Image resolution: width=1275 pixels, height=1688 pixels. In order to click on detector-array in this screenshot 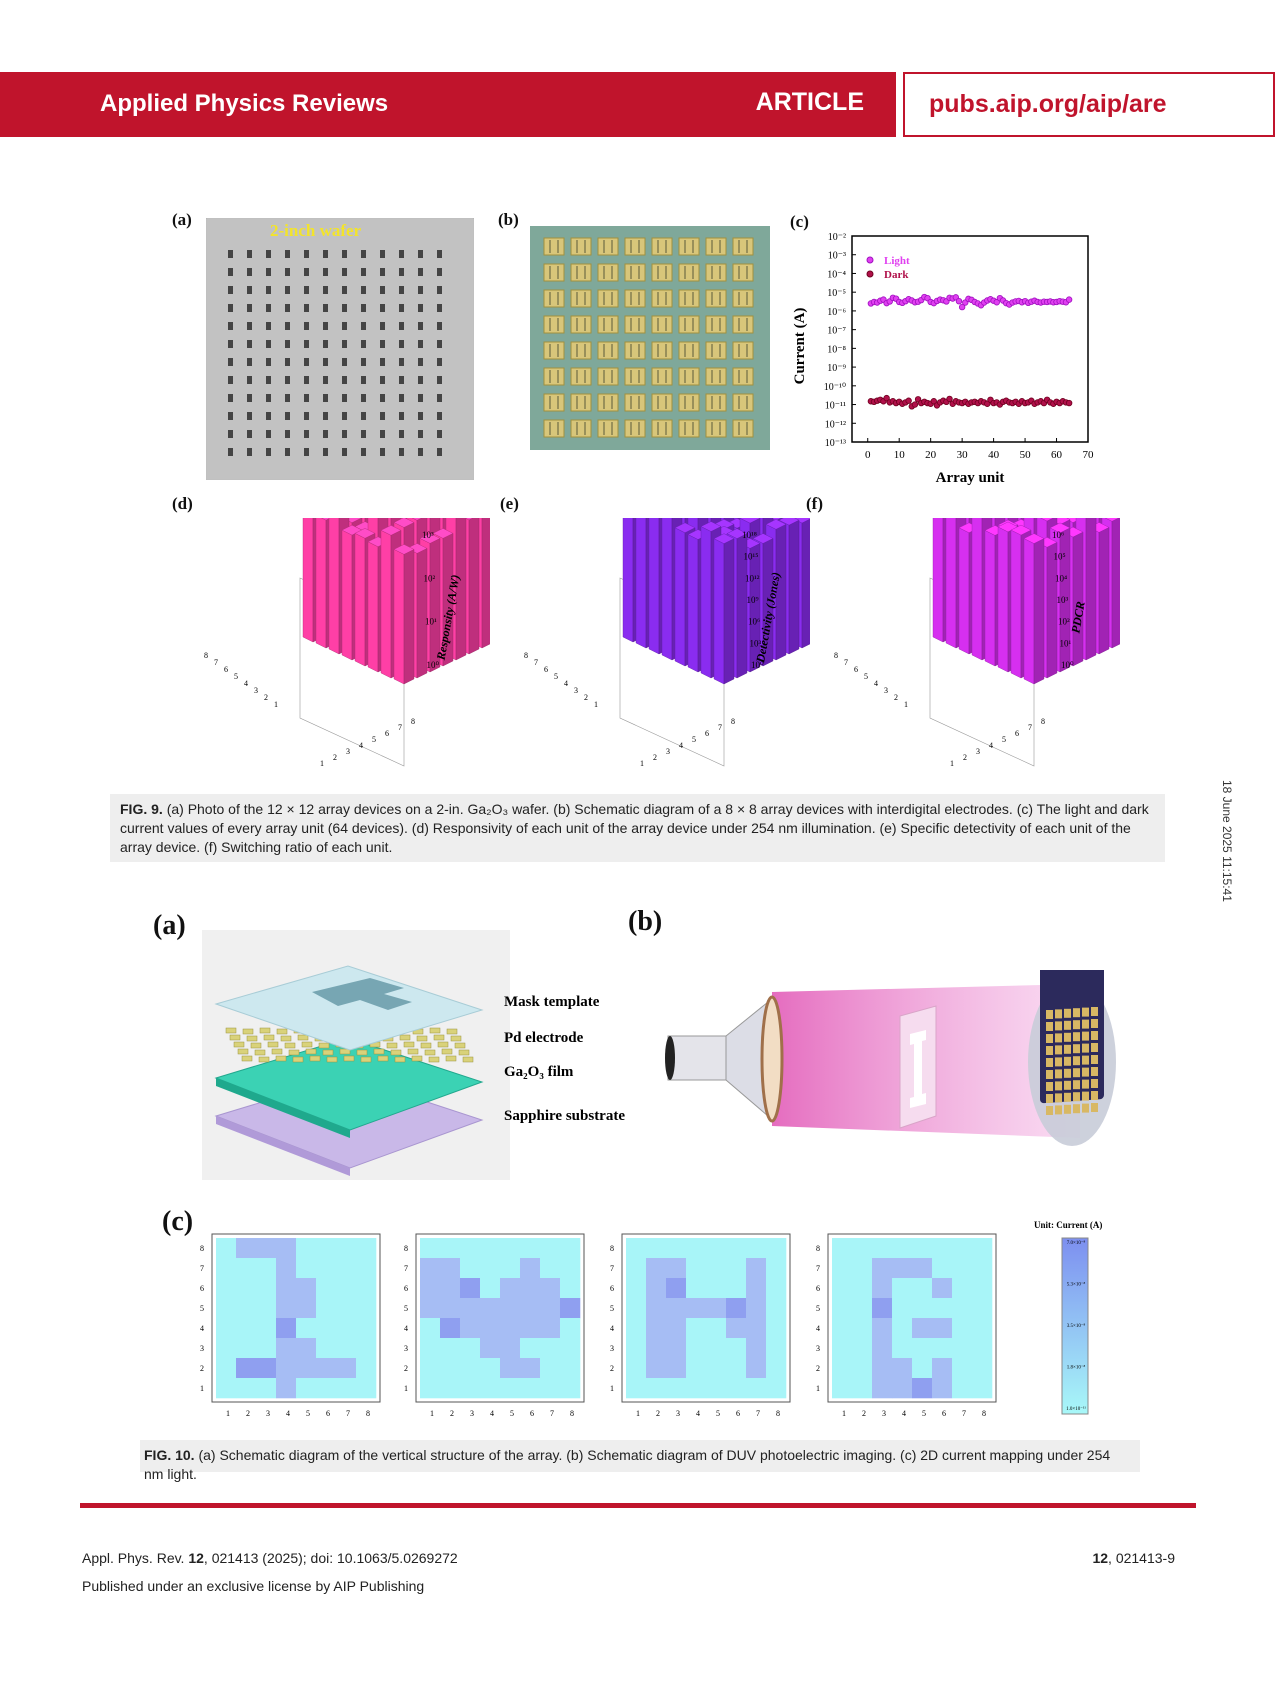, I will do `click(1072, 1037)`.